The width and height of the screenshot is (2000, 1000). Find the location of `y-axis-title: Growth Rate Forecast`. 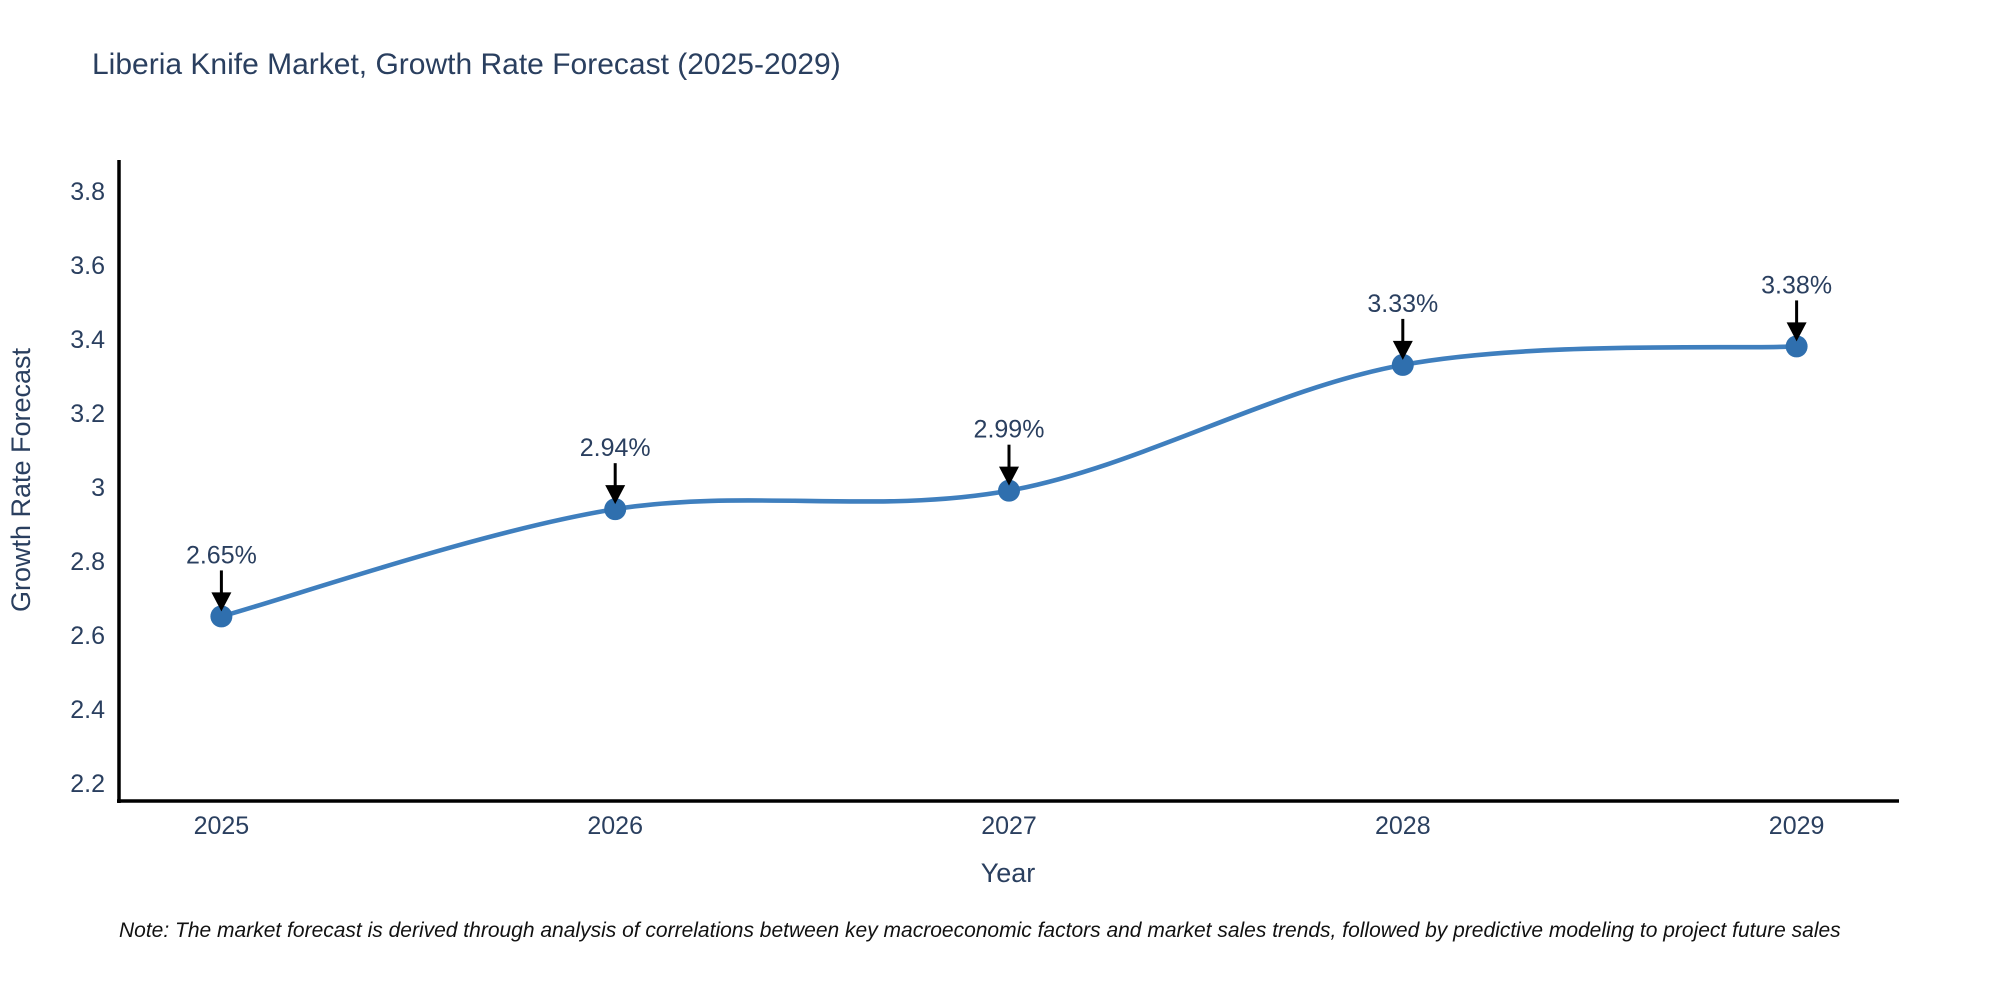

y-axis-title: Growth Rate Forecast is located at coordinates (21, 479).